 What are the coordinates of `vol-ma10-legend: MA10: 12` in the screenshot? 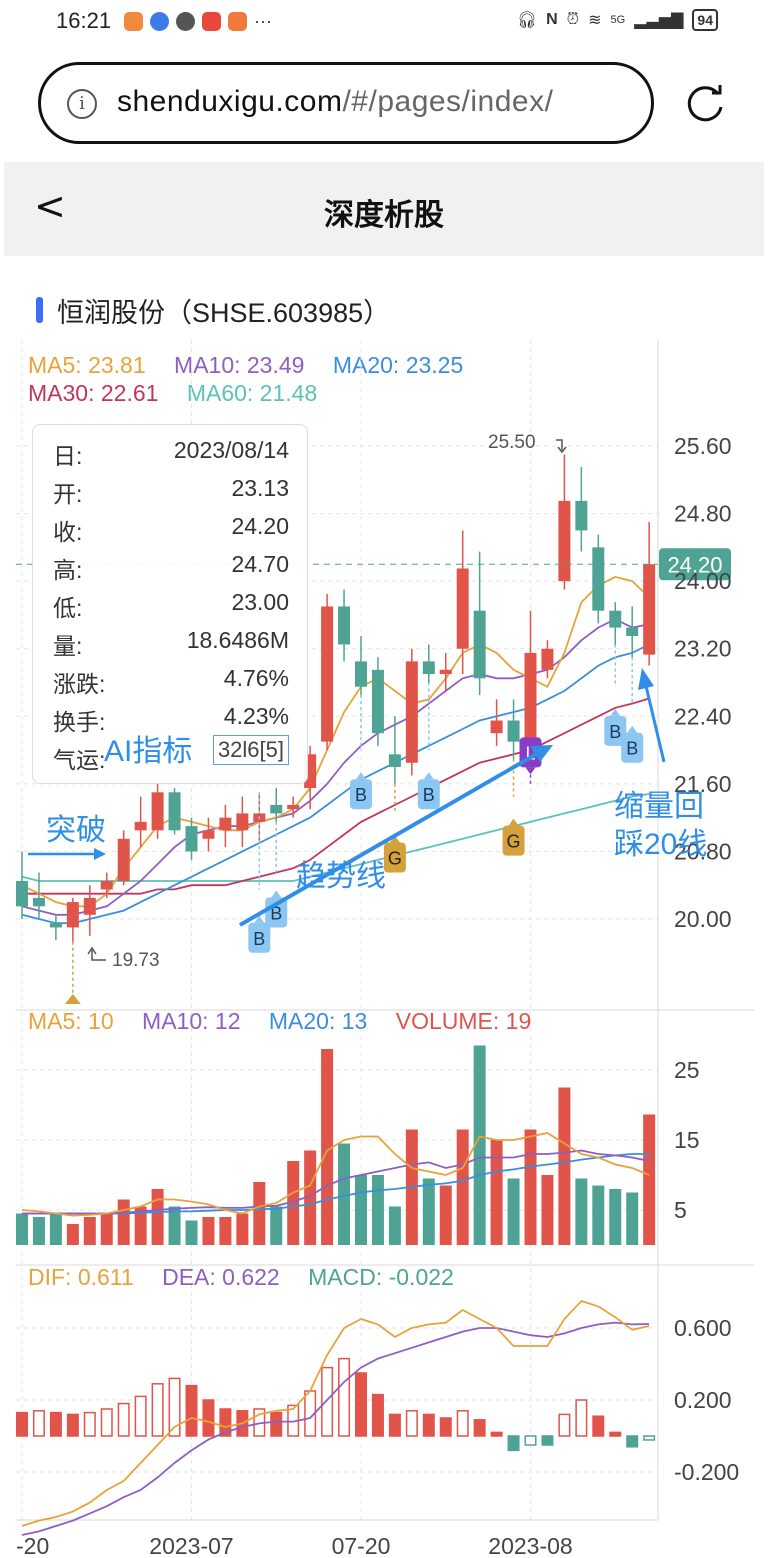 It's located at (191, 1021).